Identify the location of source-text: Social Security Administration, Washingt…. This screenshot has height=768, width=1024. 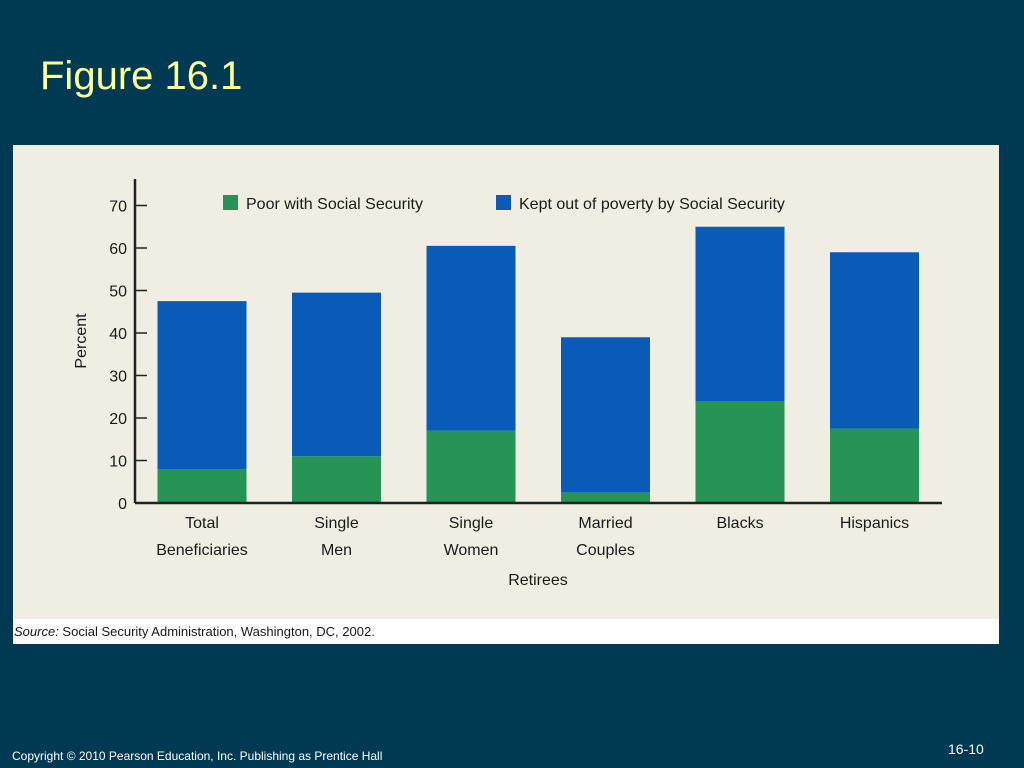
(216, 631).